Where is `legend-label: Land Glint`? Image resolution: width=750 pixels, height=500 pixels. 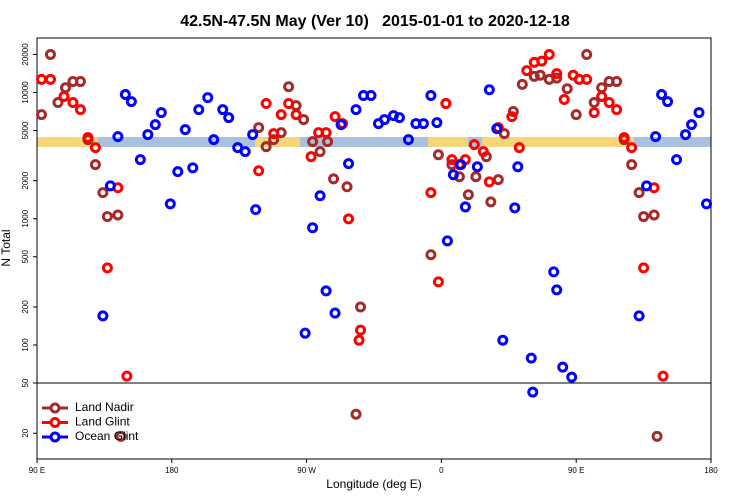
legend-label: Land Glint is located at coordinates (102, 422).